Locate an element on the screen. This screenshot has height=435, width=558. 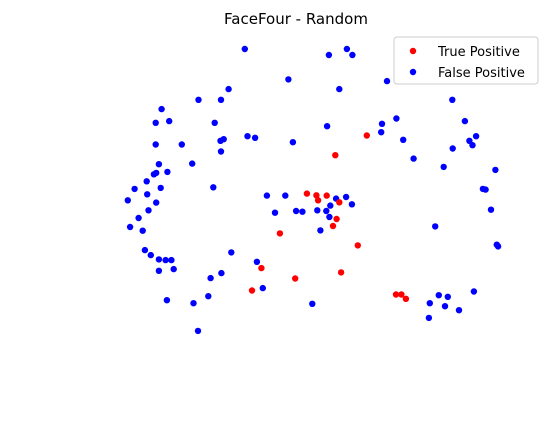
legend-label-false-positive: False Positive is located at coordinates (481, 73).